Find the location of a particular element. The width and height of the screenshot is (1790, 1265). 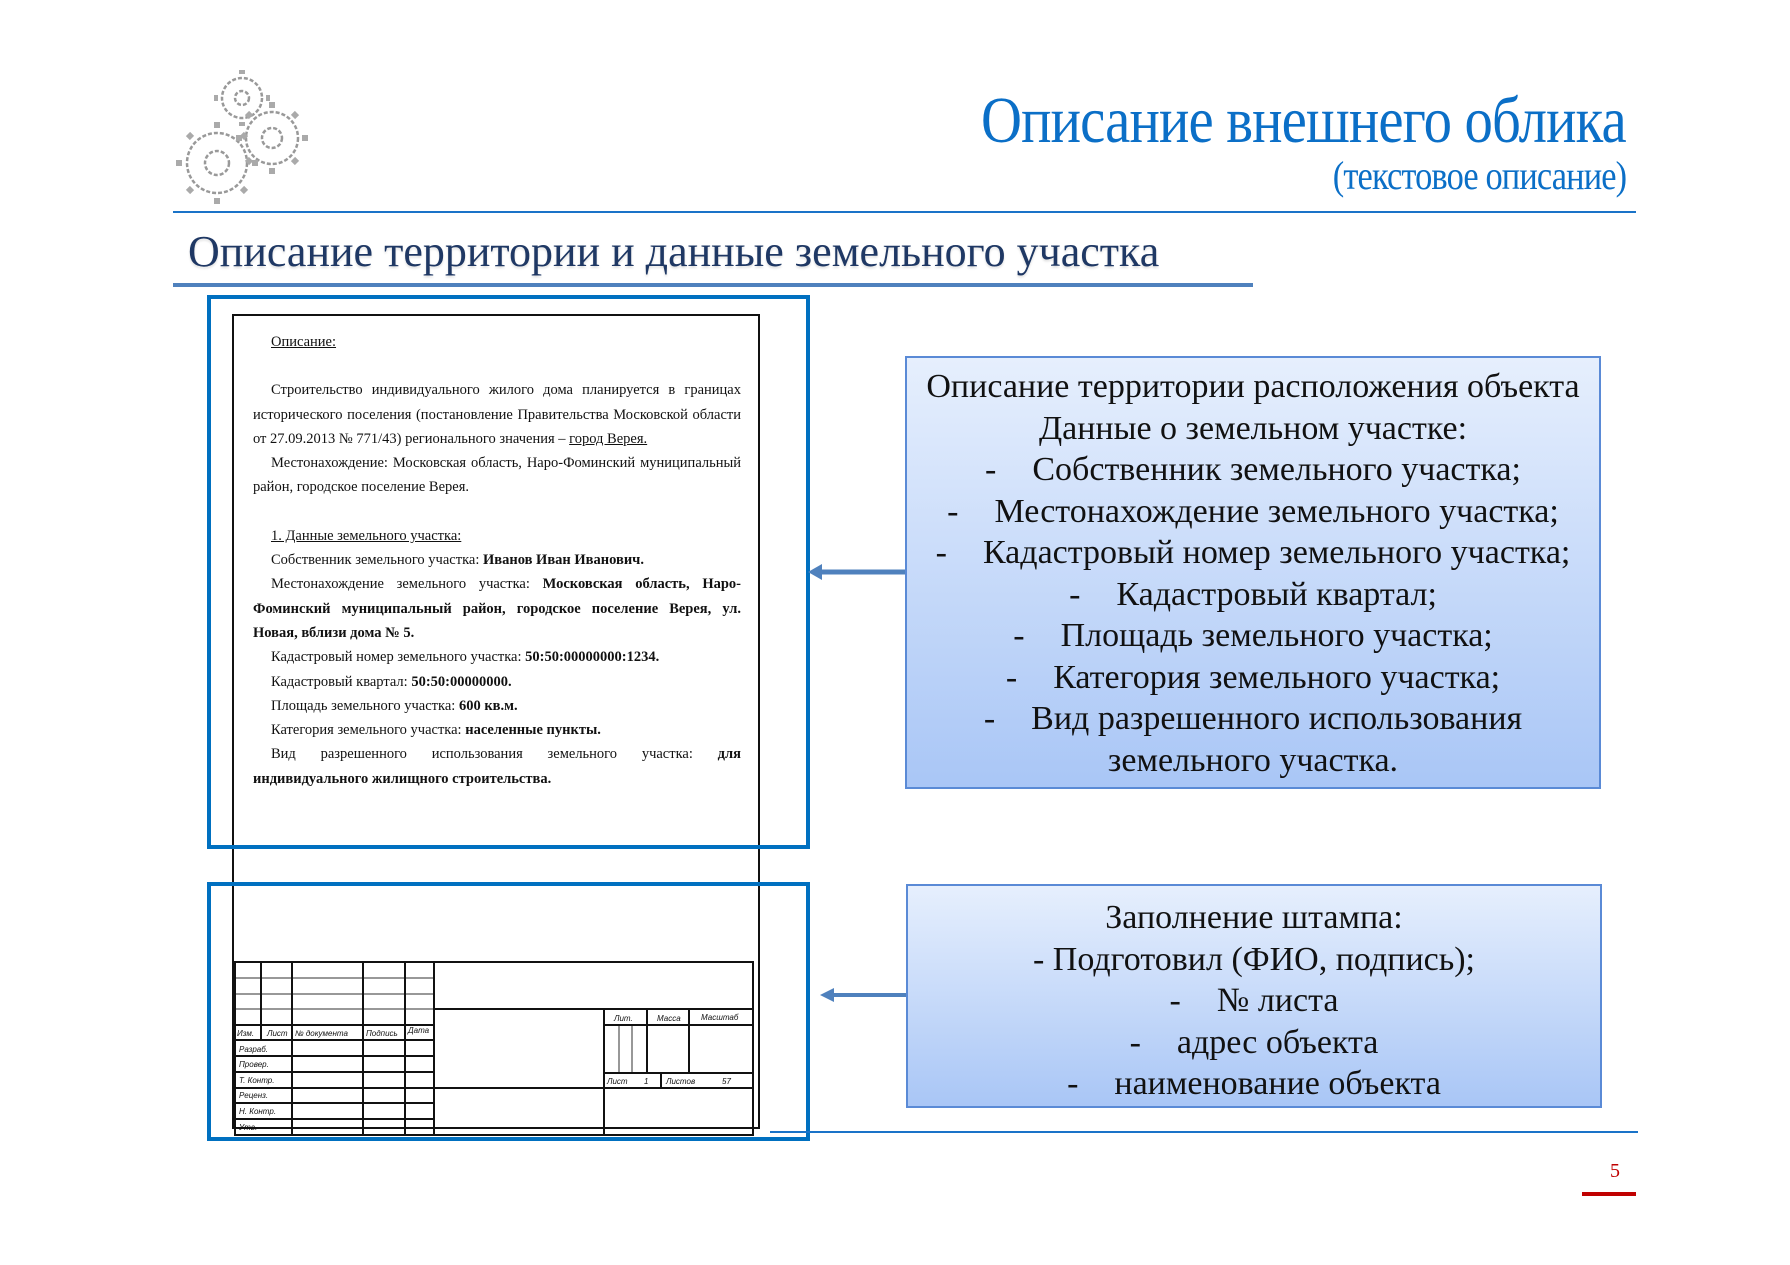

page-number-bar is located at coordinates (1609, 1194).